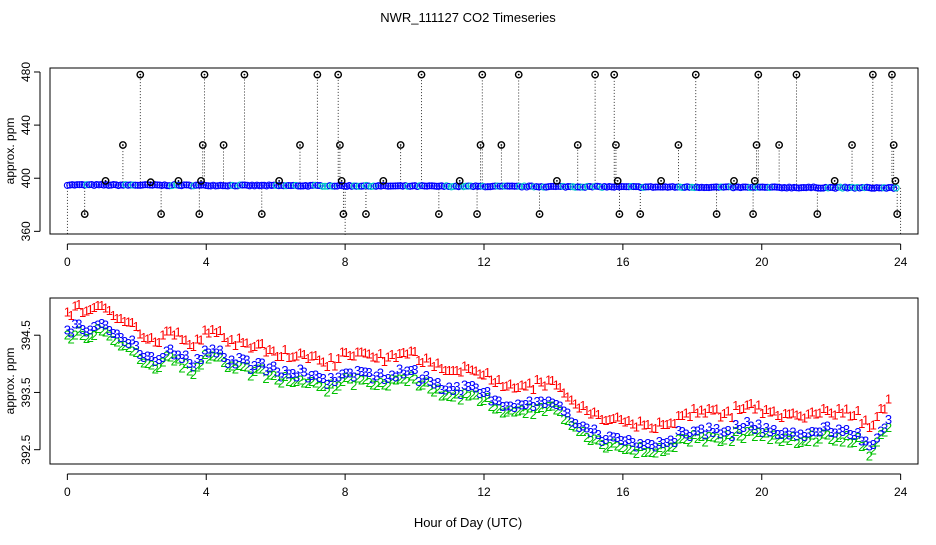 The height and width of the screenshot is (545, 936). What do you see at coordinates (26, 72) in the screenshot?
I see `top-y-tick-label: 480` at bounding box center [26, 72].